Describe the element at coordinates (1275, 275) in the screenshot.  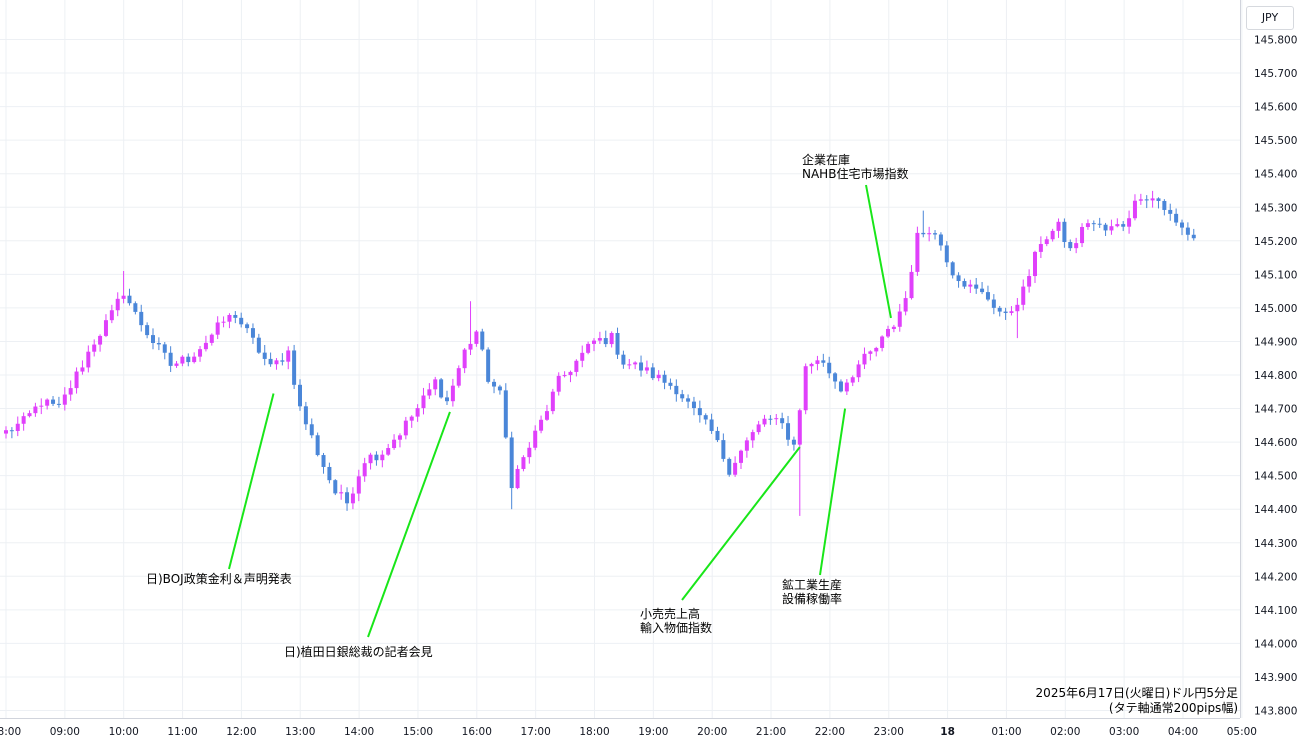
I see `y-tick-label: 145.100` at that location.